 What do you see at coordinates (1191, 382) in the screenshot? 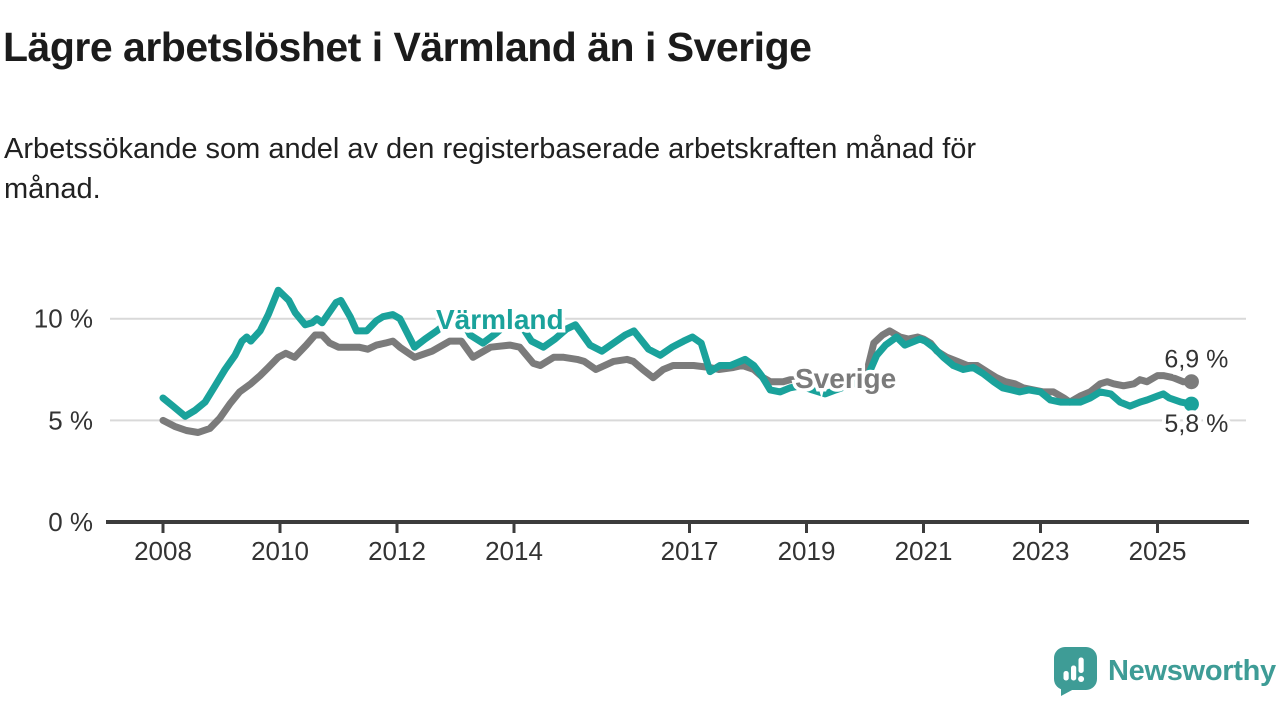
I see `end-dot-sverige` at bounding box center [1191, 382].